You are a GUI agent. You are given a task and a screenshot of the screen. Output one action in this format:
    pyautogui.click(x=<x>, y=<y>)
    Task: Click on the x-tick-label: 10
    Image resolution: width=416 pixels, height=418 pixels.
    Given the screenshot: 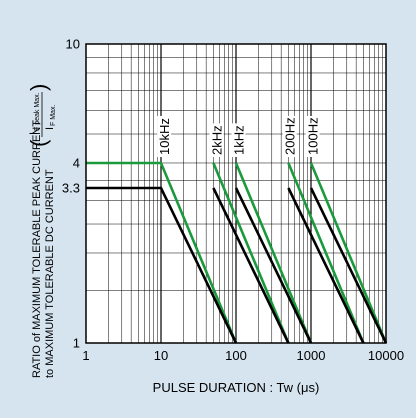 What is the action you would take?
    pyautogui.click(x=161, y=355)
    